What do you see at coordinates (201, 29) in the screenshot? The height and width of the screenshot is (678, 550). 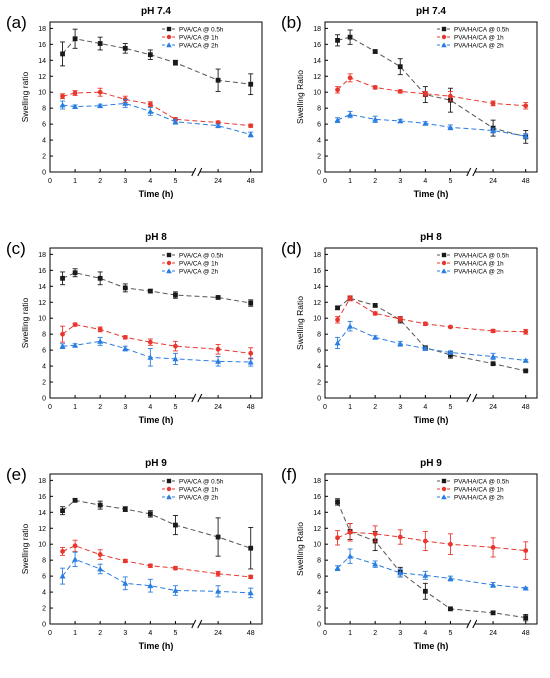 I see `legend-label: PVA/CA @ 0.5h` at bounding box center [201, 29].